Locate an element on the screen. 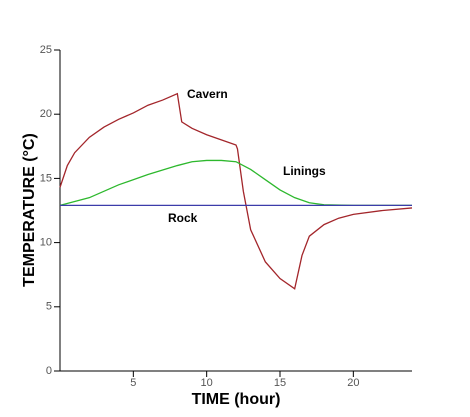 The width and height of the screenshot is (470, 417). series-label: Linings is located at coordinates (304, 171).